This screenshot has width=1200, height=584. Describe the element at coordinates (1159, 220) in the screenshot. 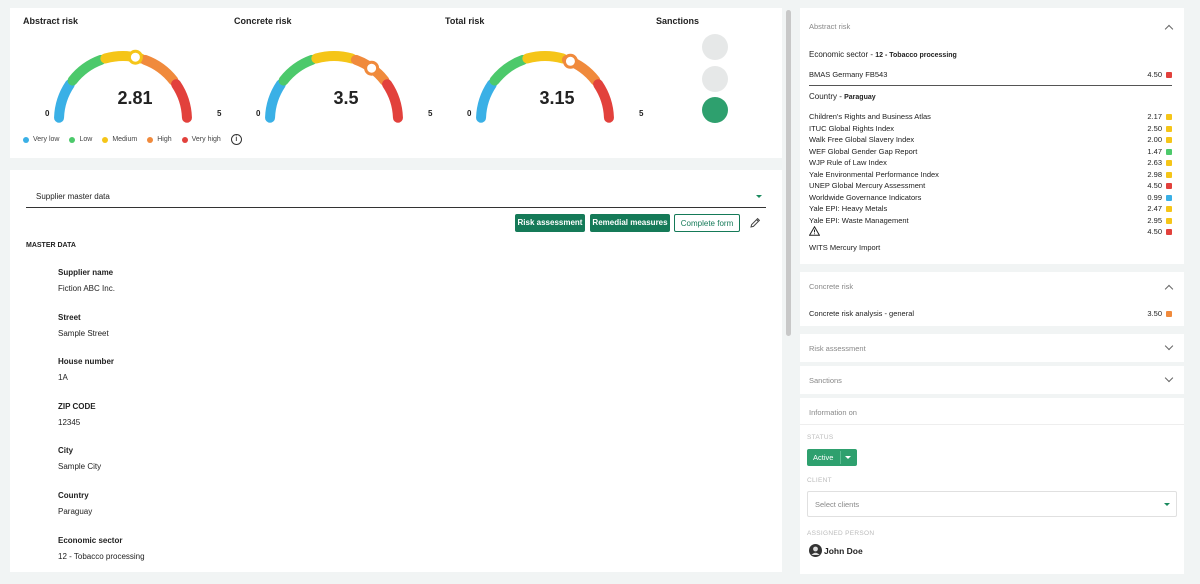

I see `row-score: 2.95` at that location.